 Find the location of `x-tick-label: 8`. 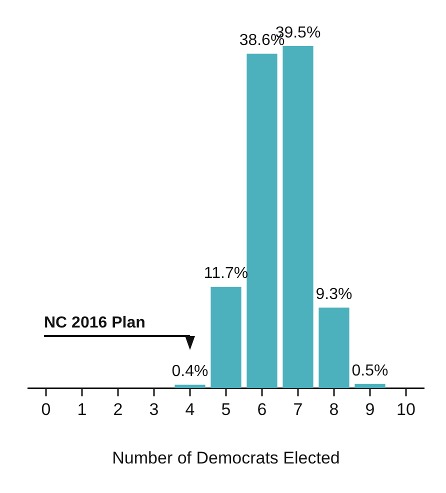

x-tick-label: 8 is located at coordinates (334, 410).